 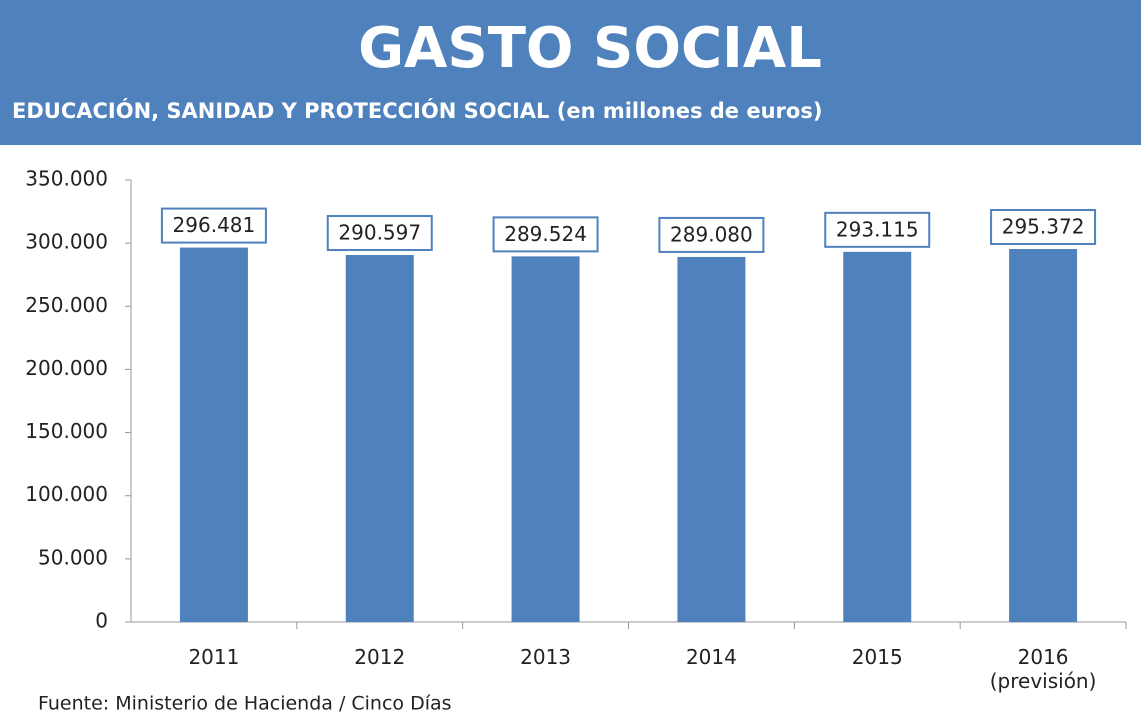 I want to click on x-tick-label: 2016 (previsión), so click(x=1043, y=669).